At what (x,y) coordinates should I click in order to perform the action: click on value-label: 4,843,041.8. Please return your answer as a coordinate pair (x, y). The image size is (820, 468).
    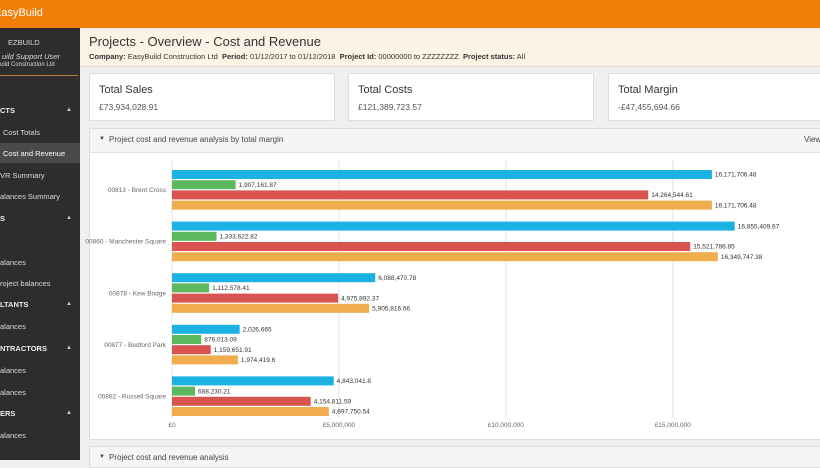
    Looking at the image, I should click on (354, 381).